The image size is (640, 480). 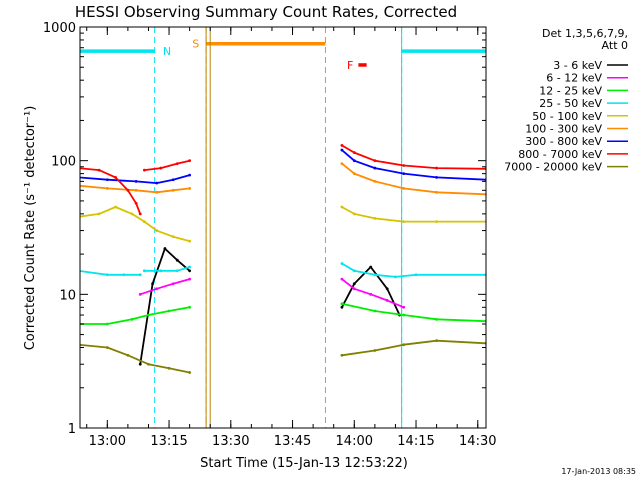 I want to click on x-tick-label: 13:30, so click(x=230, y=441).